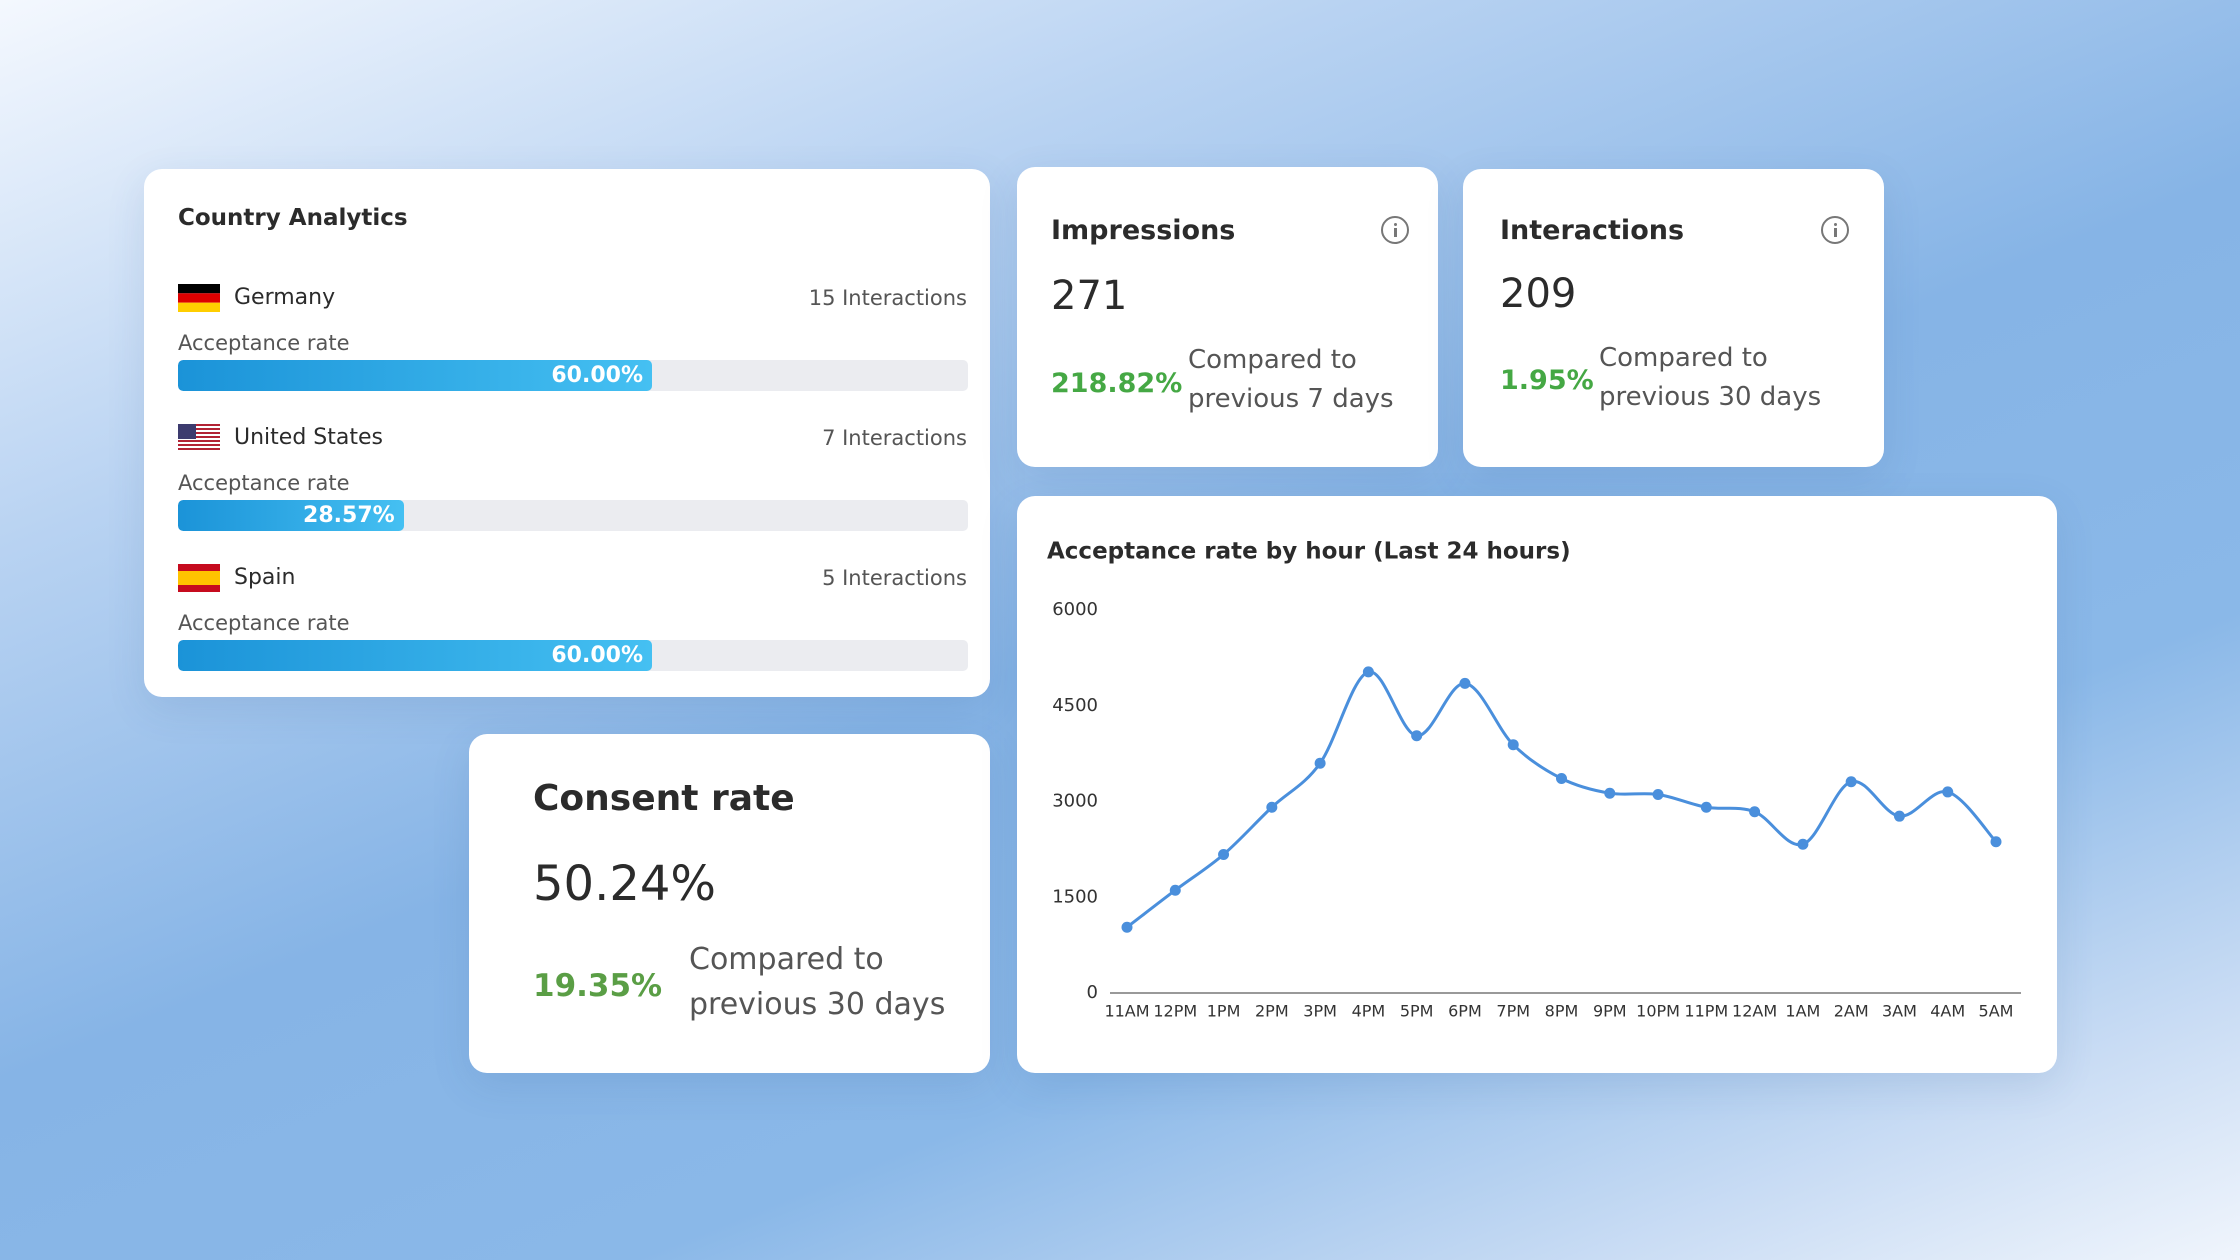 The width and height of the screenshot is (2240, 1260). I want to click on interactions-count: 15 Interactions, so click(887, 298).